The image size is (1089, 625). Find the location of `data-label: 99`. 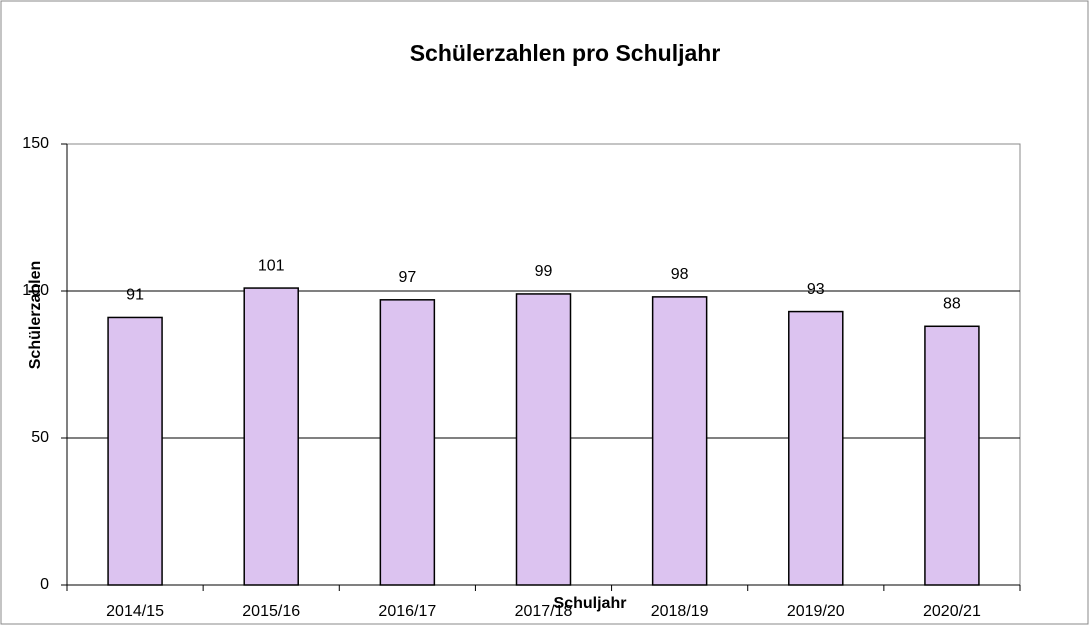

data-label: 99 is located at coordinates (544, 271).